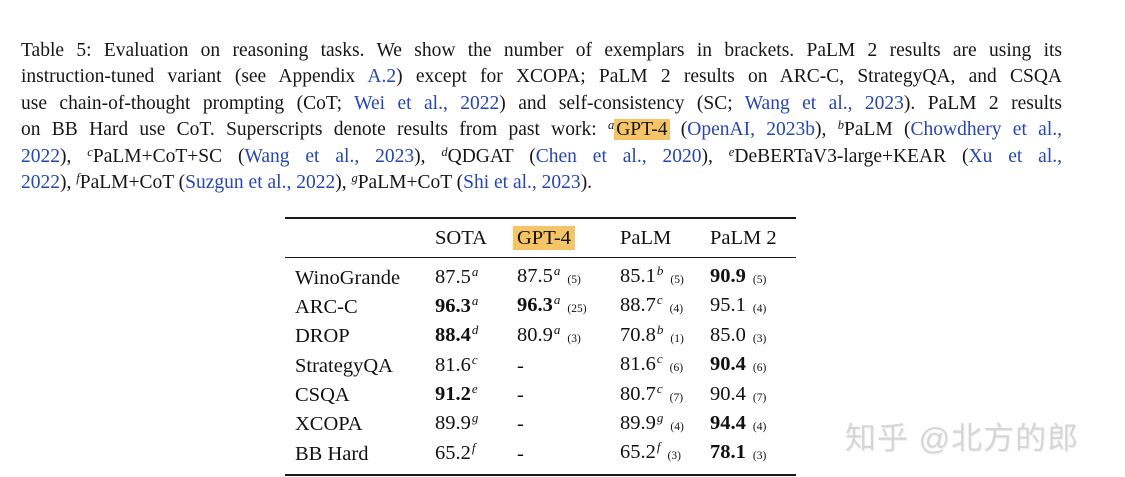  What do you see at coordinates (677, 338) in the screenshot?
I see `exemplar-count: (1)` at bounding box center [677, 338].